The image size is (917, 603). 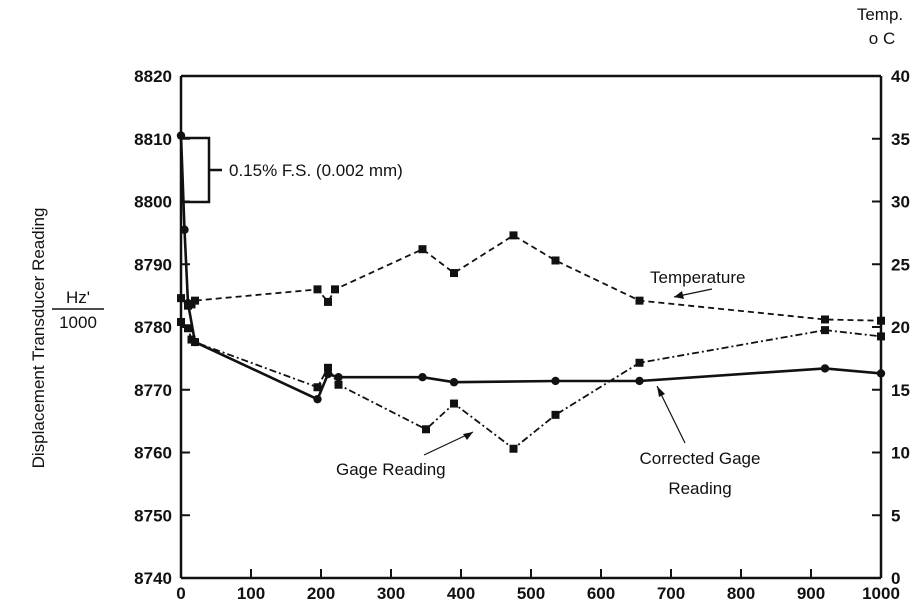 What do you see at coordinates (601, 593) in the screenshot?
I see `x-tick-label: 600` at bounding box center [601, 593].